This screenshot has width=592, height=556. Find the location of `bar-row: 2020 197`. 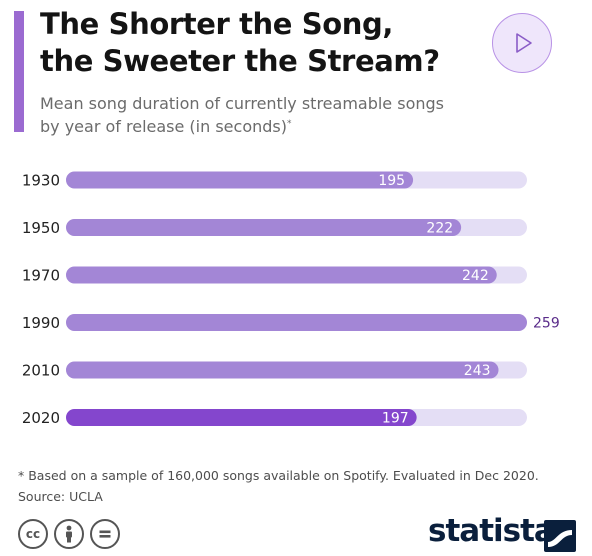

bar-row: 2020 197 is located at coordinates (274, 418).